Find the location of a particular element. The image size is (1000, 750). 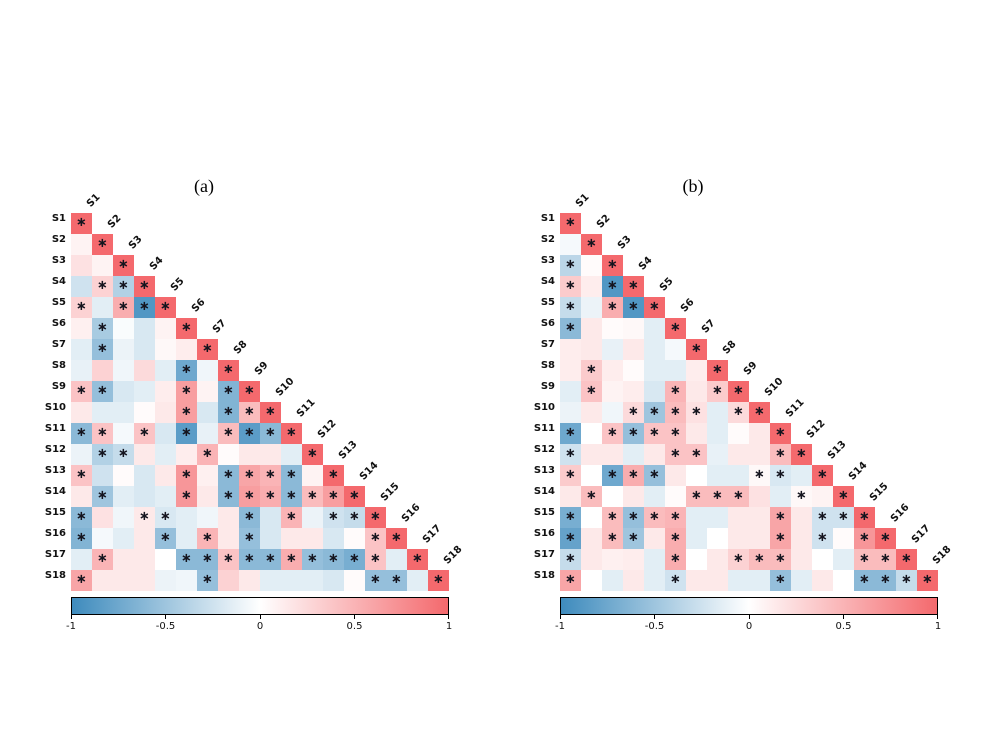

panel-b-colorbar-gradient is located at coordinates (749, 606).